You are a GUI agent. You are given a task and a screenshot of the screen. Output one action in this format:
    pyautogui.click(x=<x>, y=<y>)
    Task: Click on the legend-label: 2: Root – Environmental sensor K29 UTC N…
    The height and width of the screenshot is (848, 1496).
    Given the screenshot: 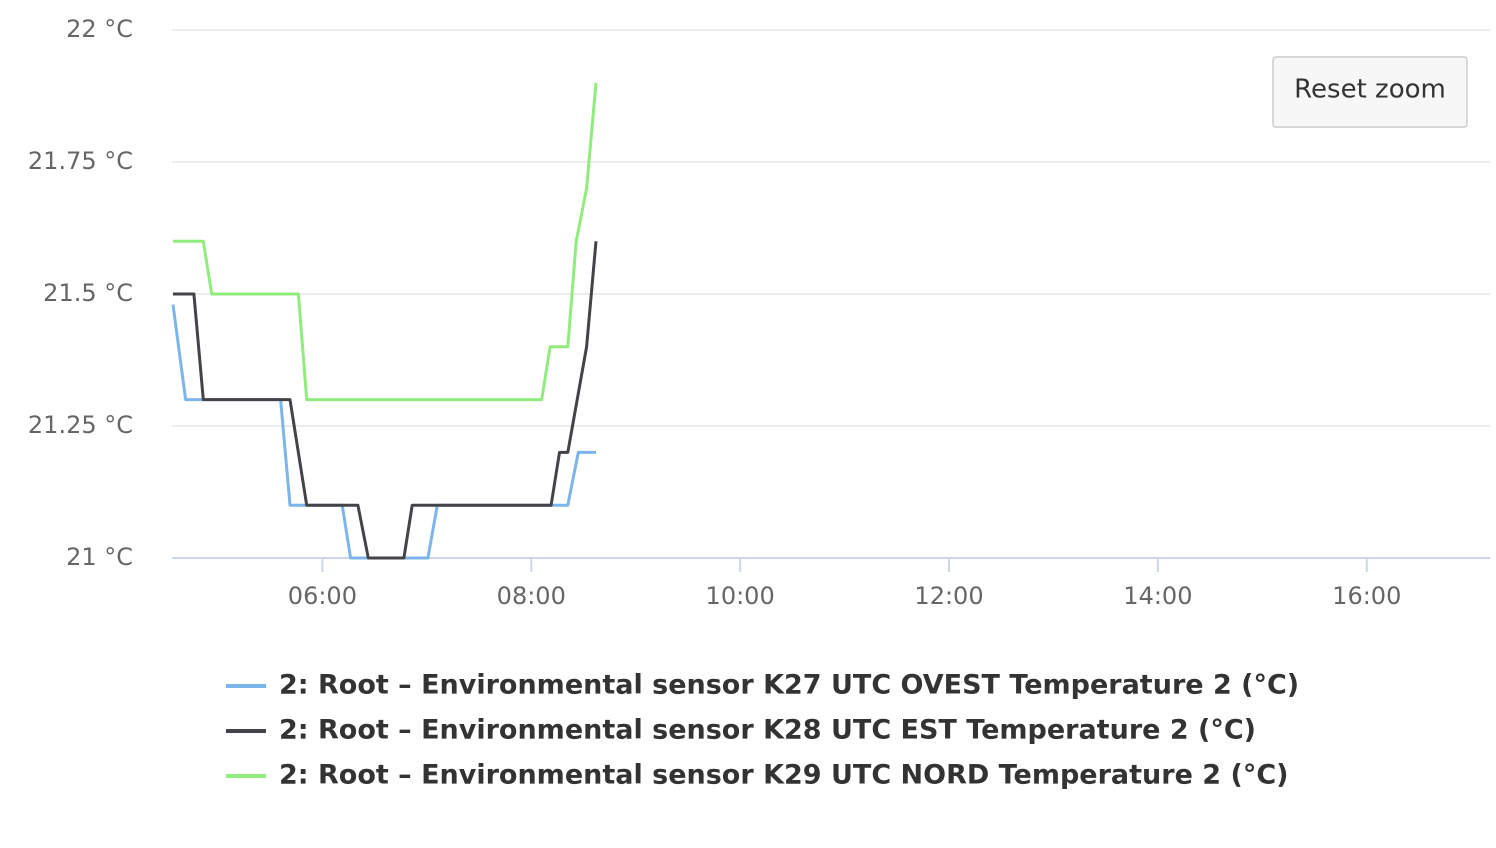 What is the action you would take?
    pyautogui.click(x=783, y=775)
    